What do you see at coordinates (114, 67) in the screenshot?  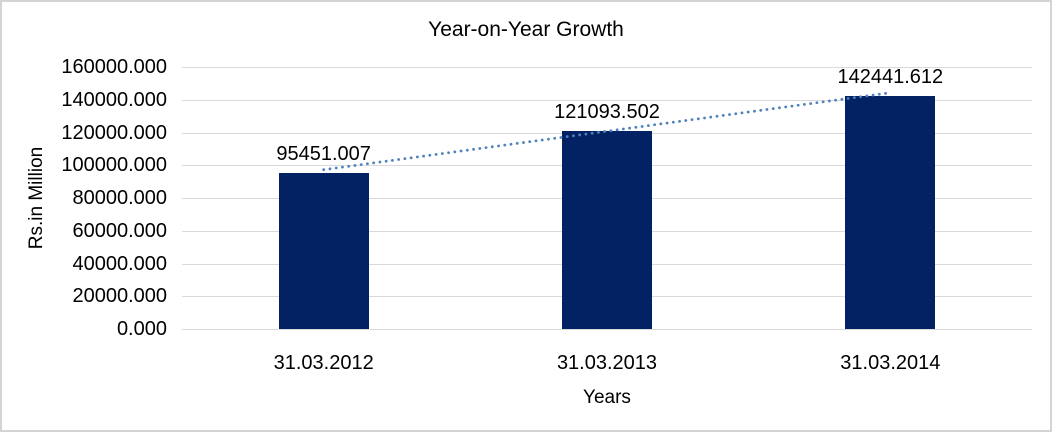 I see `y-axis-tick-label: 160000.000` at bounding box center [114, 67].